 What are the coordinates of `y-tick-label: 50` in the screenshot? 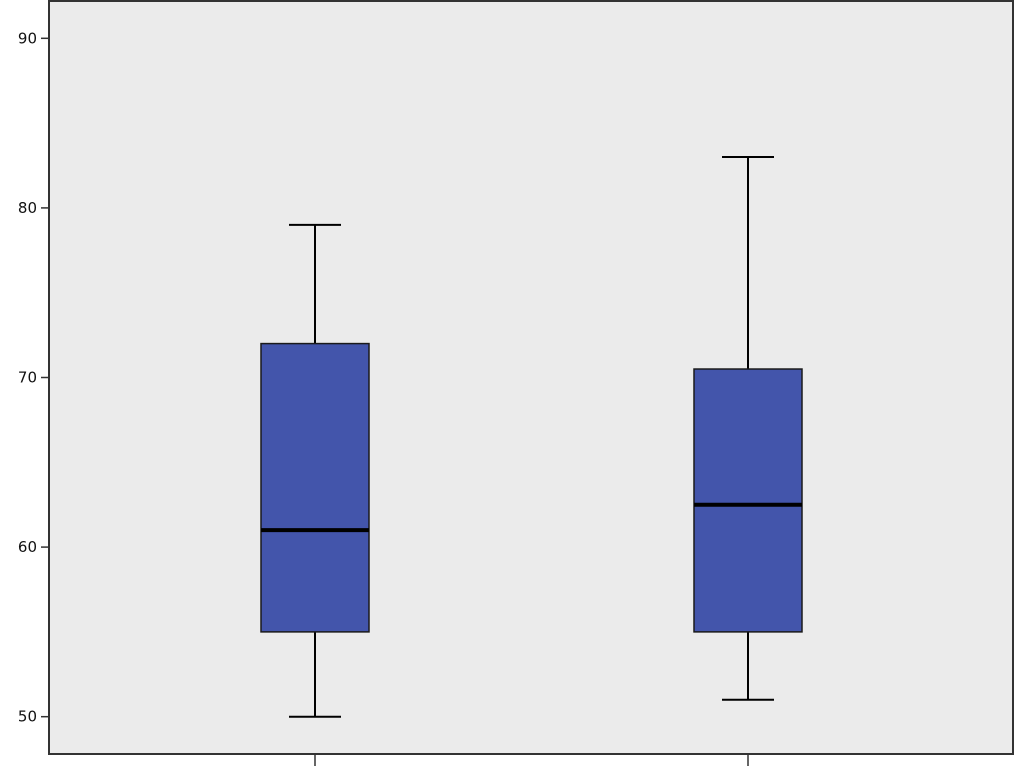 It's located at (27, 717).